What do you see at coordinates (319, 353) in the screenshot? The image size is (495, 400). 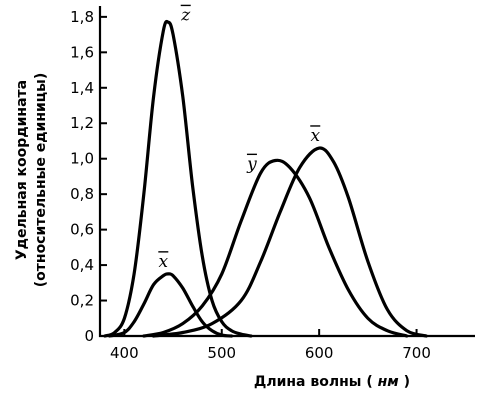 I see `x-tick-label: 600` at bounding box center [319, 353].